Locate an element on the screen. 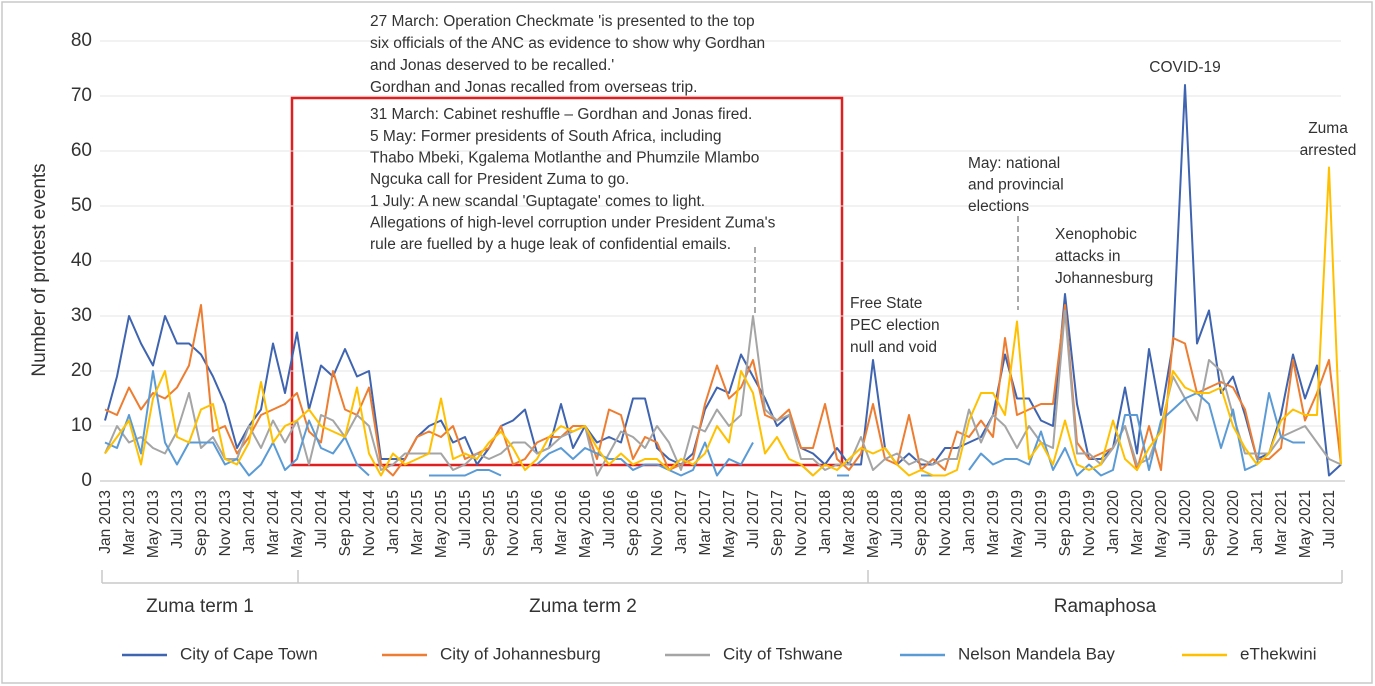 The image size is (1375, 686). x-tick-label: May 2017 is located at coordinates (729, 524).